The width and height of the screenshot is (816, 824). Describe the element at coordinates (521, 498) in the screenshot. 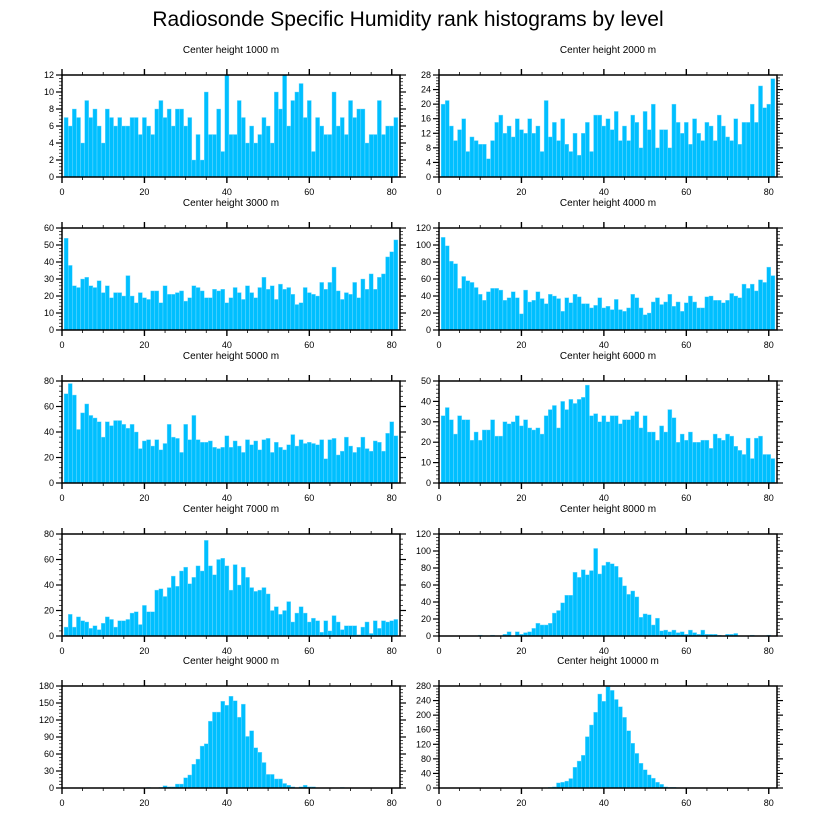

I see `x-tick-label: 20` at that location.